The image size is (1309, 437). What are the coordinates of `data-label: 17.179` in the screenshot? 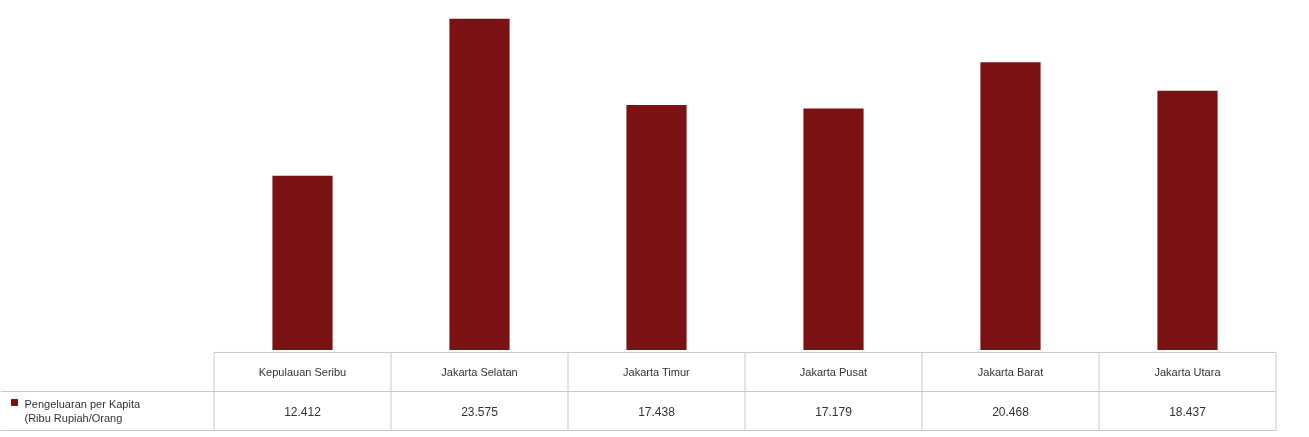 It's located at (834, 411).